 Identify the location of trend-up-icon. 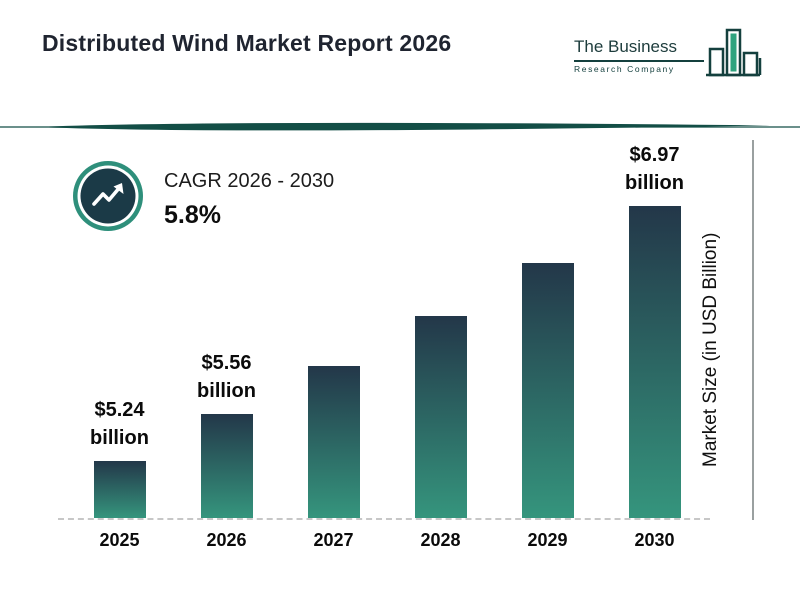
(108, 196).